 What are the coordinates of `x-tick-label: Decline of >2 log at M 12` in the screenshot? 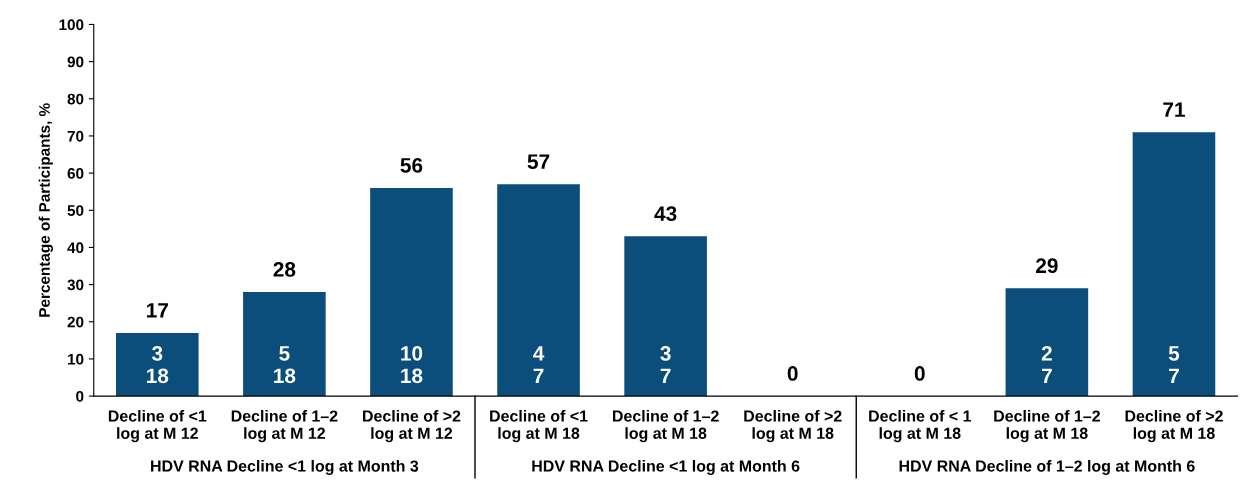 It's located at (412, 426).